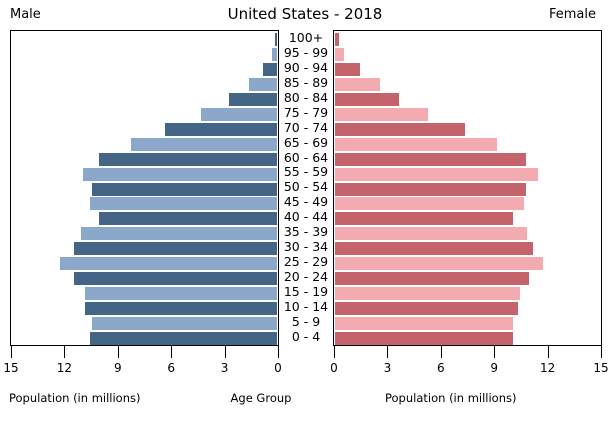 Image resolution: width=610 pixels, height=425 pixels. I want to click on age-group-label: 60 - 64, so click(306, 157).